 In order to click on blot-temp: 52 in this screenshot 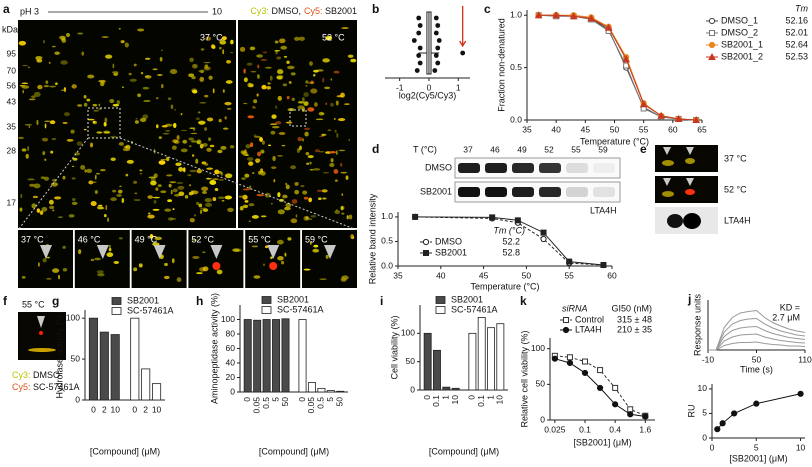, I will do `click(549, 149)`.